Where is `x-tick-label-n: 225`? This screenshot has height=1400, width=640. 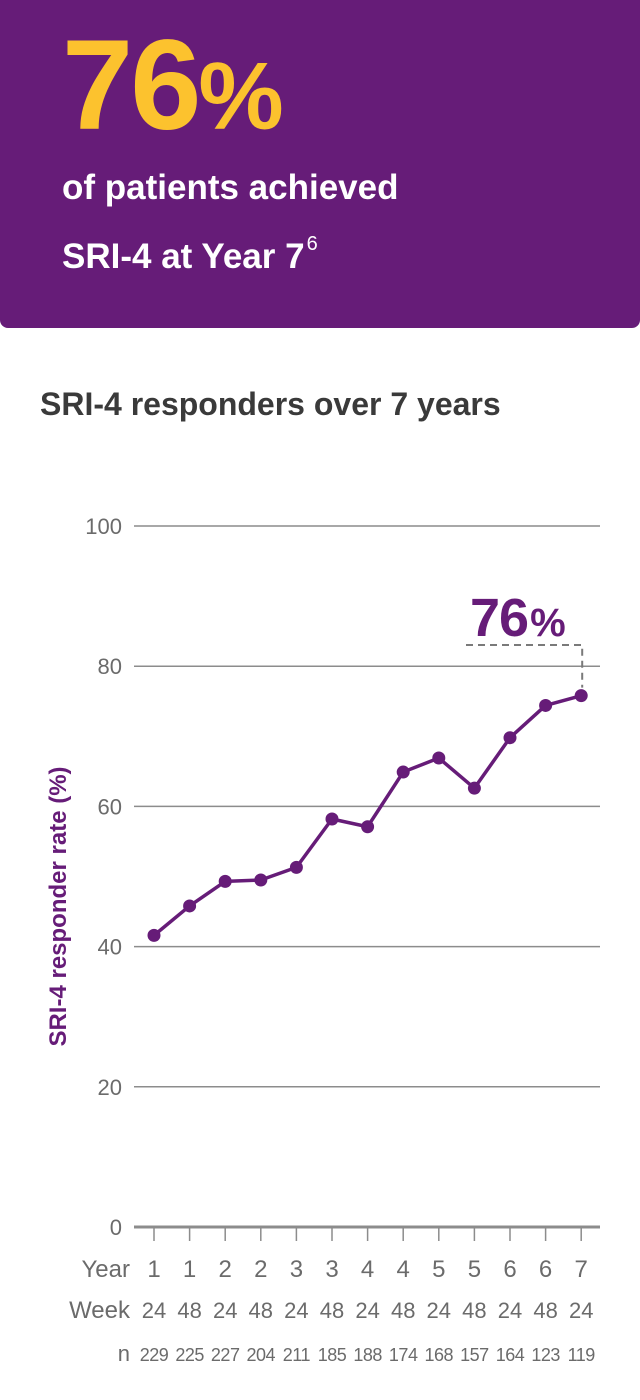
x-tick-label-n: 225 is located at coordinates (189, 1355).